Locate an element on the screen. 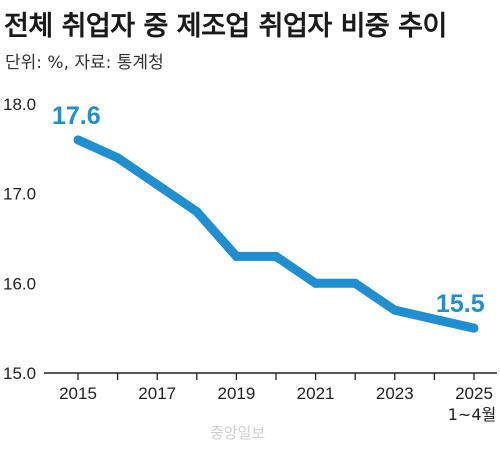 The width and height of the screenshot is (500, 455). x-tick-label: 2019 is located at coordinates (236, 393).